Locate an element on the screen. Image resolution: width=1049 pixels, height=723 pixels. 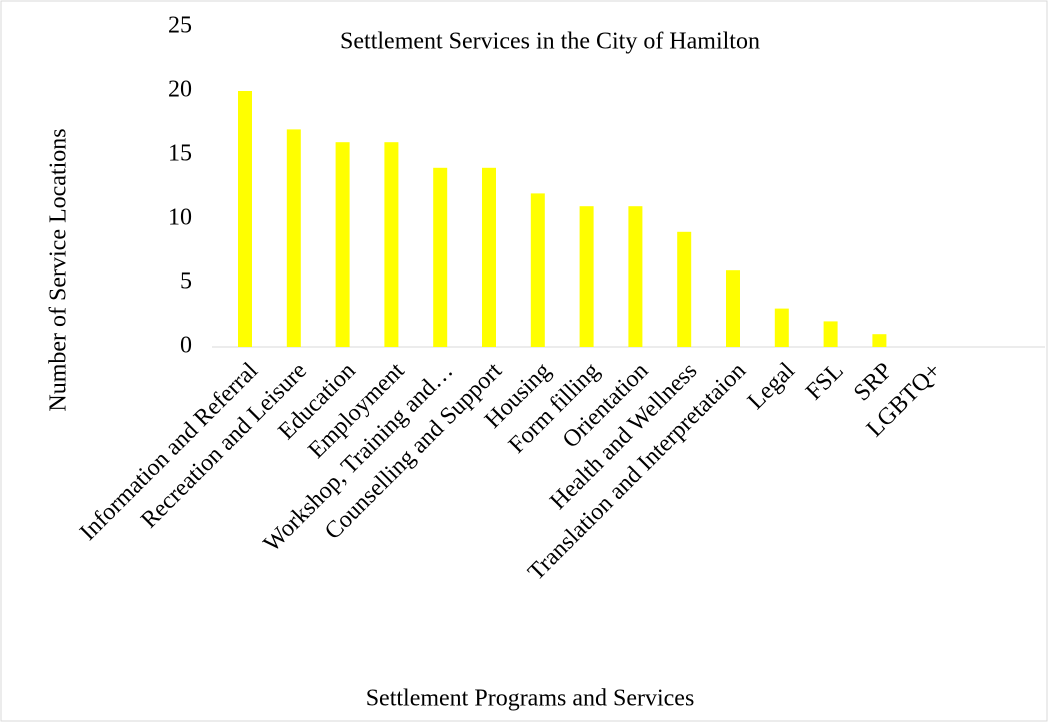
y-tick-label: 20 is located at coordinates (180, 90).